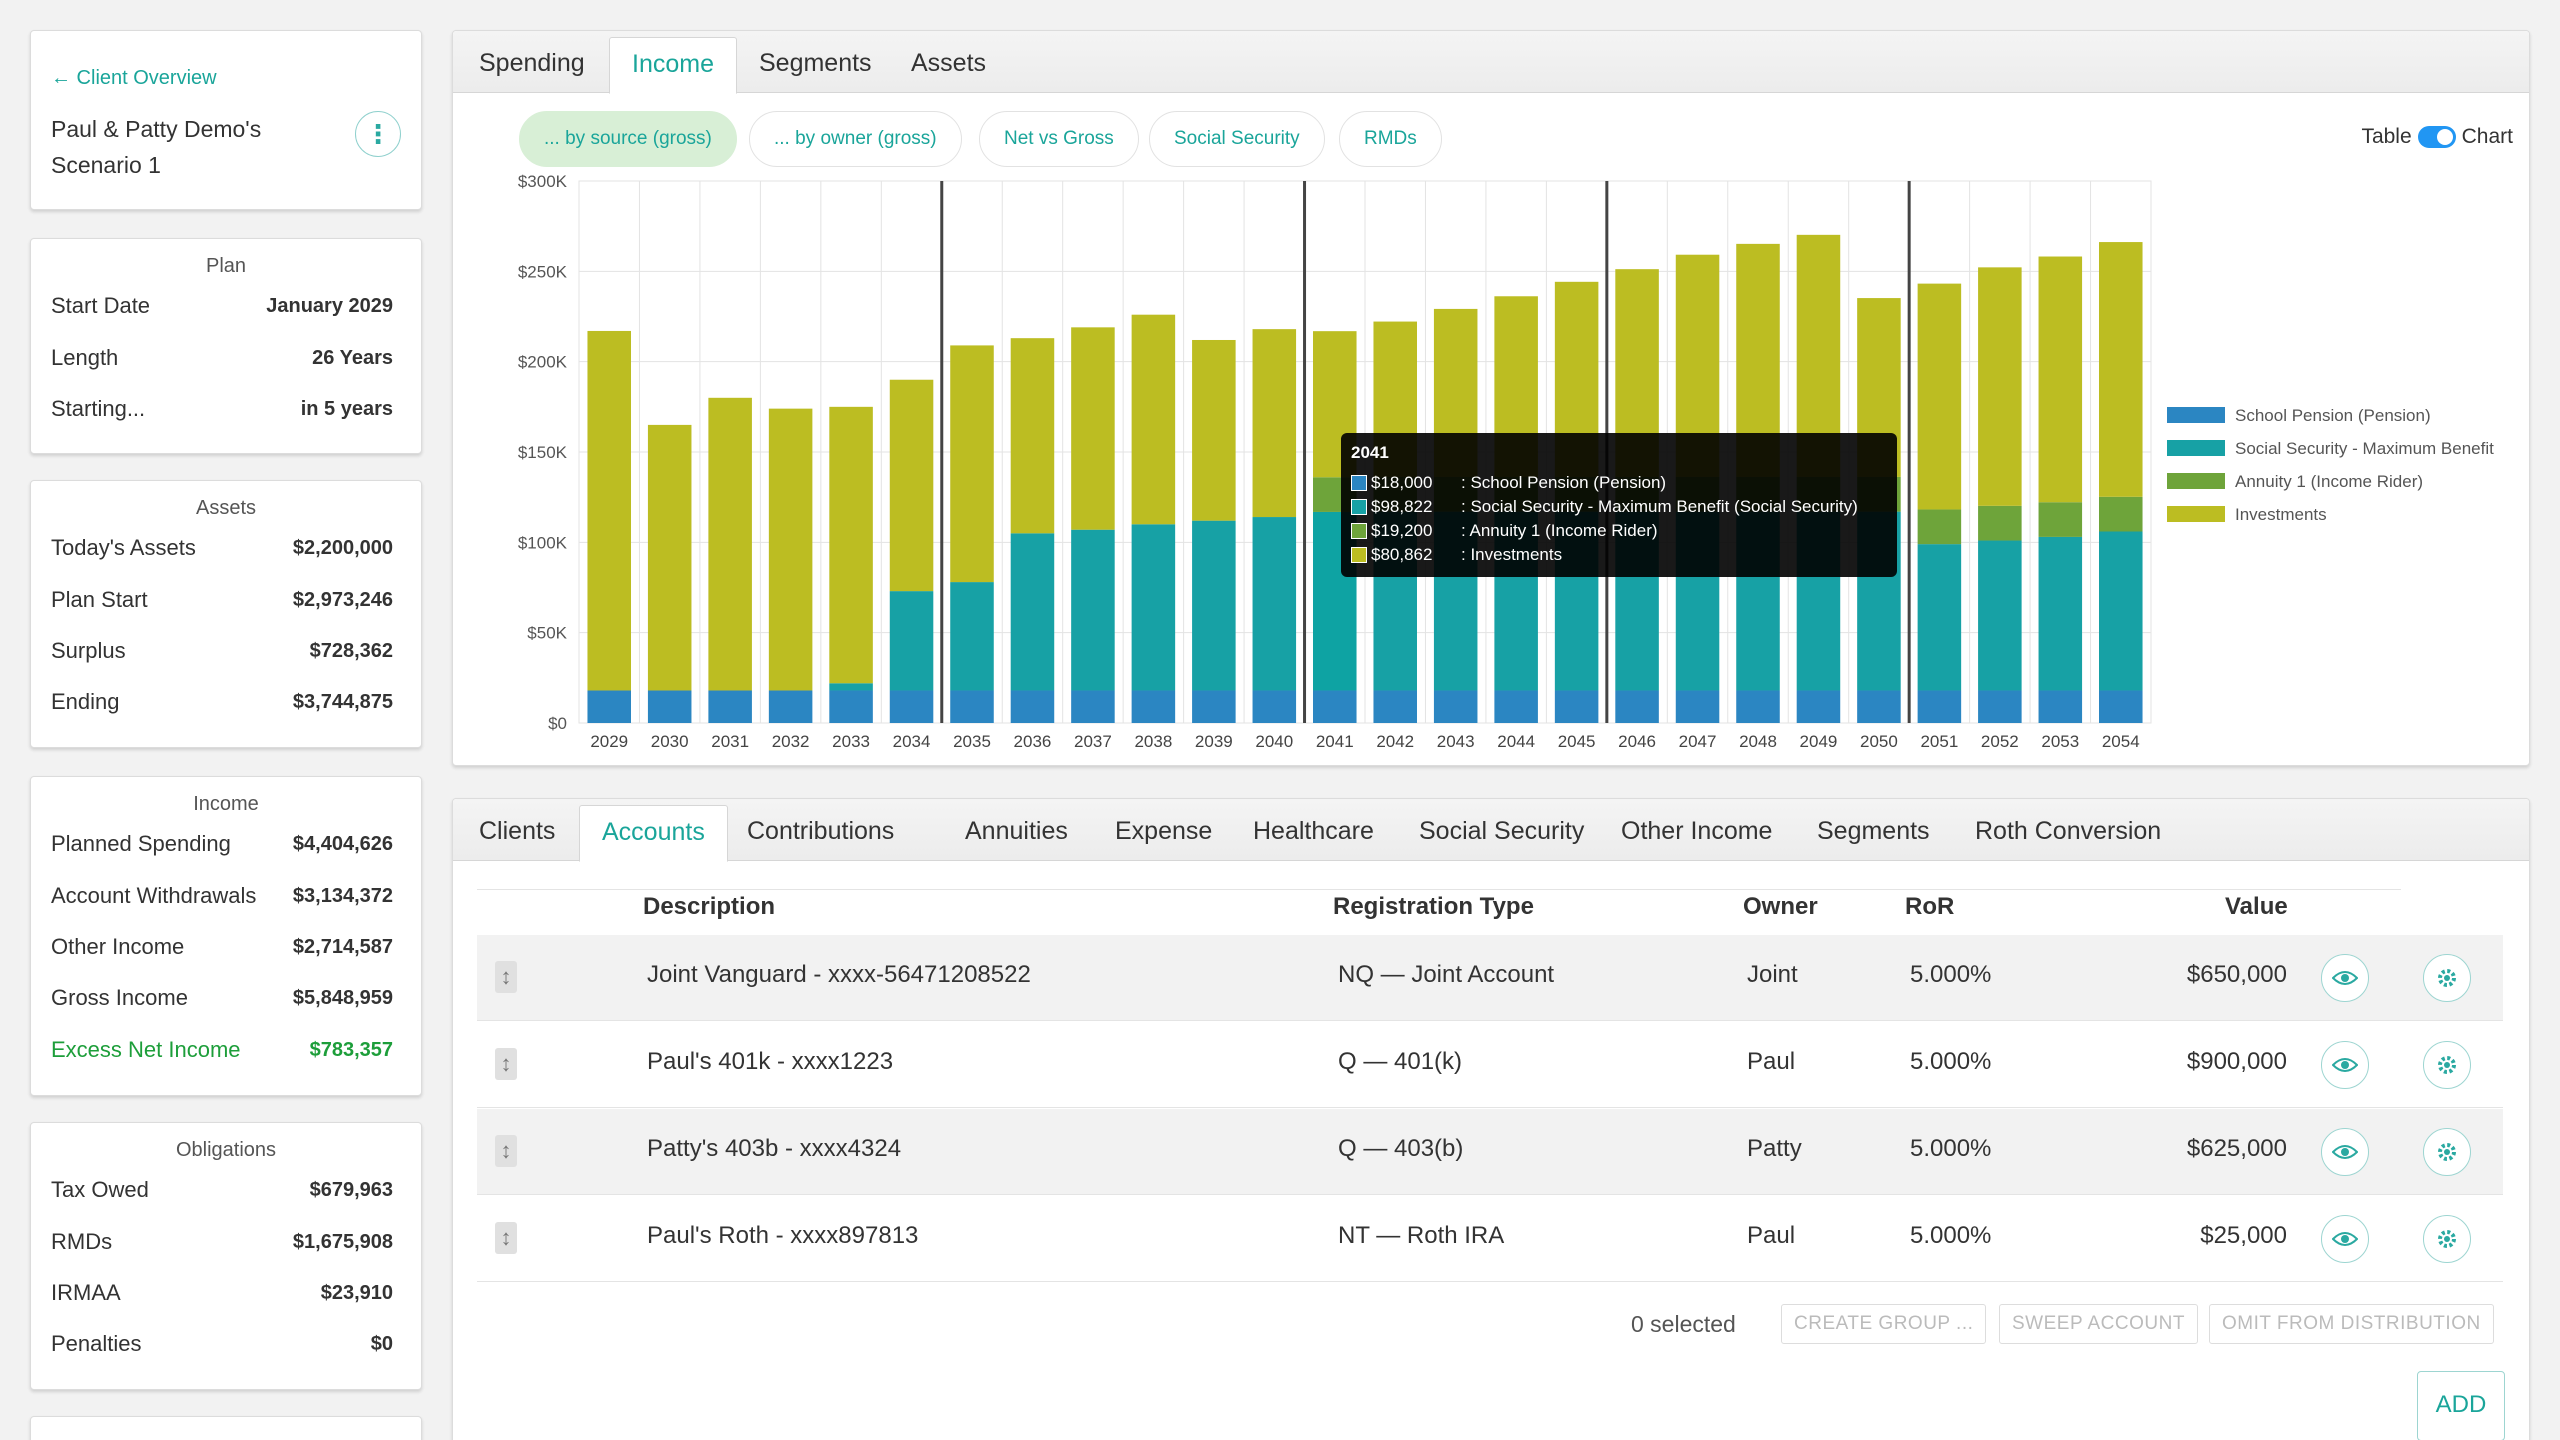 This screenshot has width=2560, height=1440. I want to click on table-top-rule, so click(1439, 889).